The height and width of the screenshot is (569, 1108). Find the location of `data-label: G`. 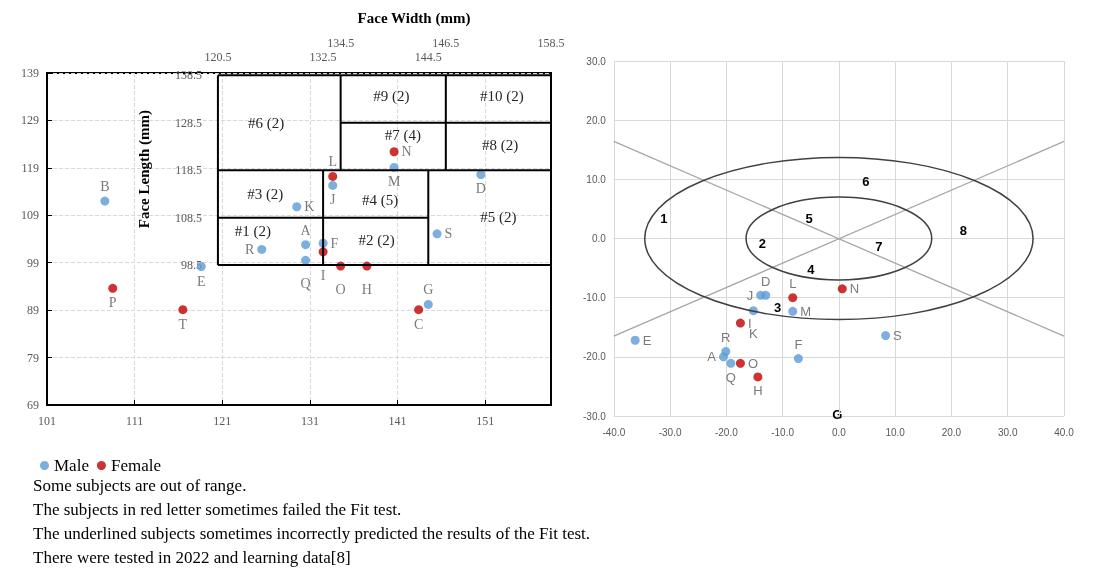

data-label: G is located at coordinates (428, 290).